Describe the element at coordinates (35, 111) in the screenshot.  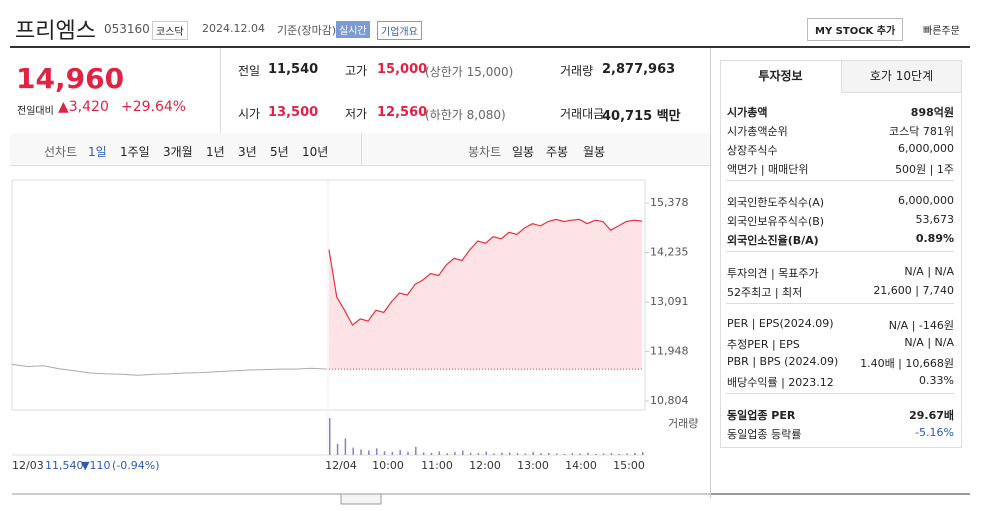
I see `change-label: 전일대비` at that location.